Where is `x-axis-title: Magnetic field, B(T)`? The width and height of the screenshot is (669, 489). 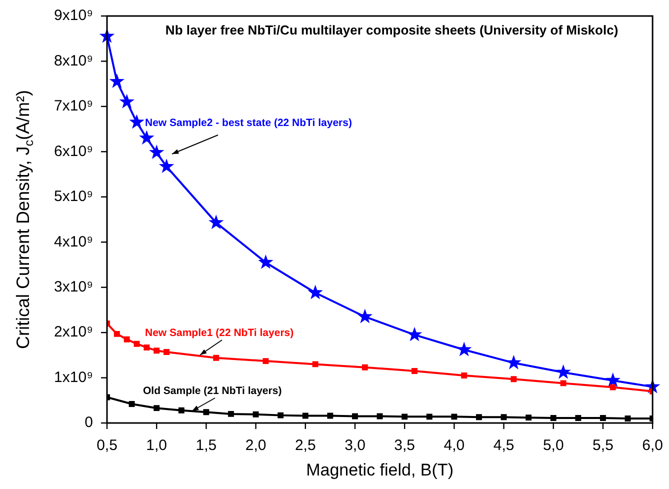 x-axis-title: Magnetic field, B(T) is located at coordinates (380, 470).